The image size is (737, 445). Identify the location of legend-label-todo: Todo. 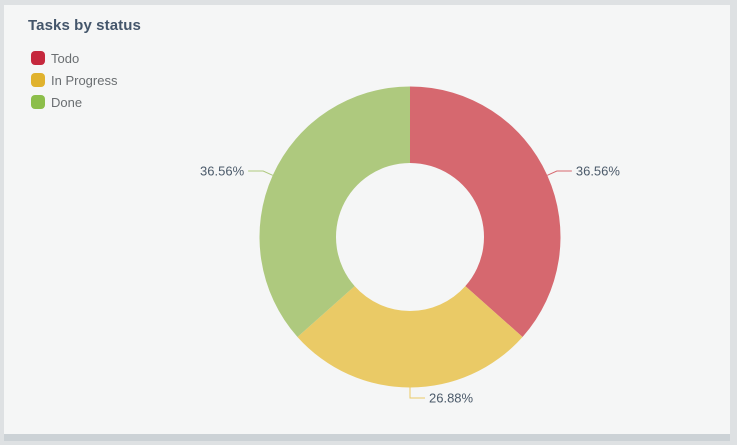
(65, 58).